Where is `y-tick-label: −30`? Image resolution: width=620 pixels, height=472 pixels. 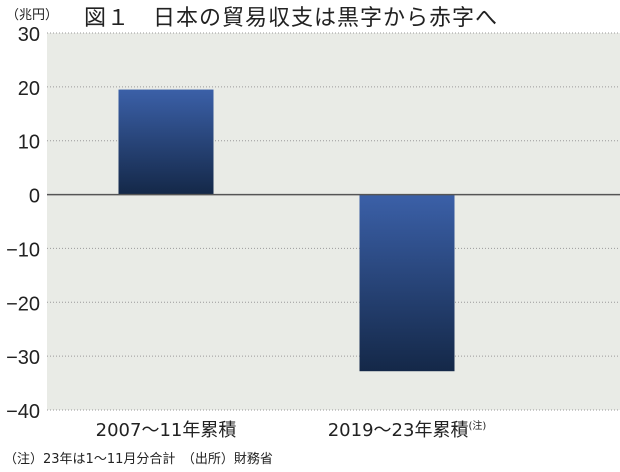
y-tick-label: −30 is located at coordinates (23, 358).